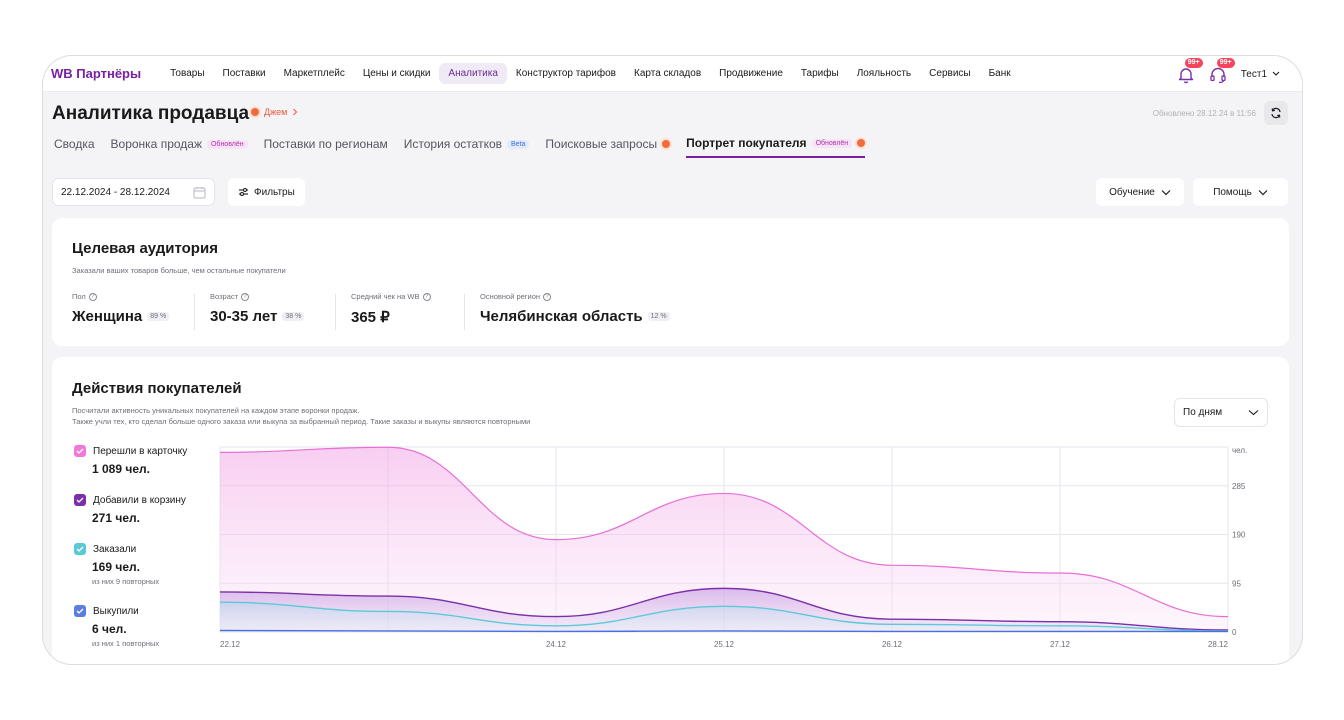 The height and width of the screenshot is (720, 1344). Describe the element at coordinates (884, 73) in the screenshot. I see `nav-item-9: Лояльность` at that location.